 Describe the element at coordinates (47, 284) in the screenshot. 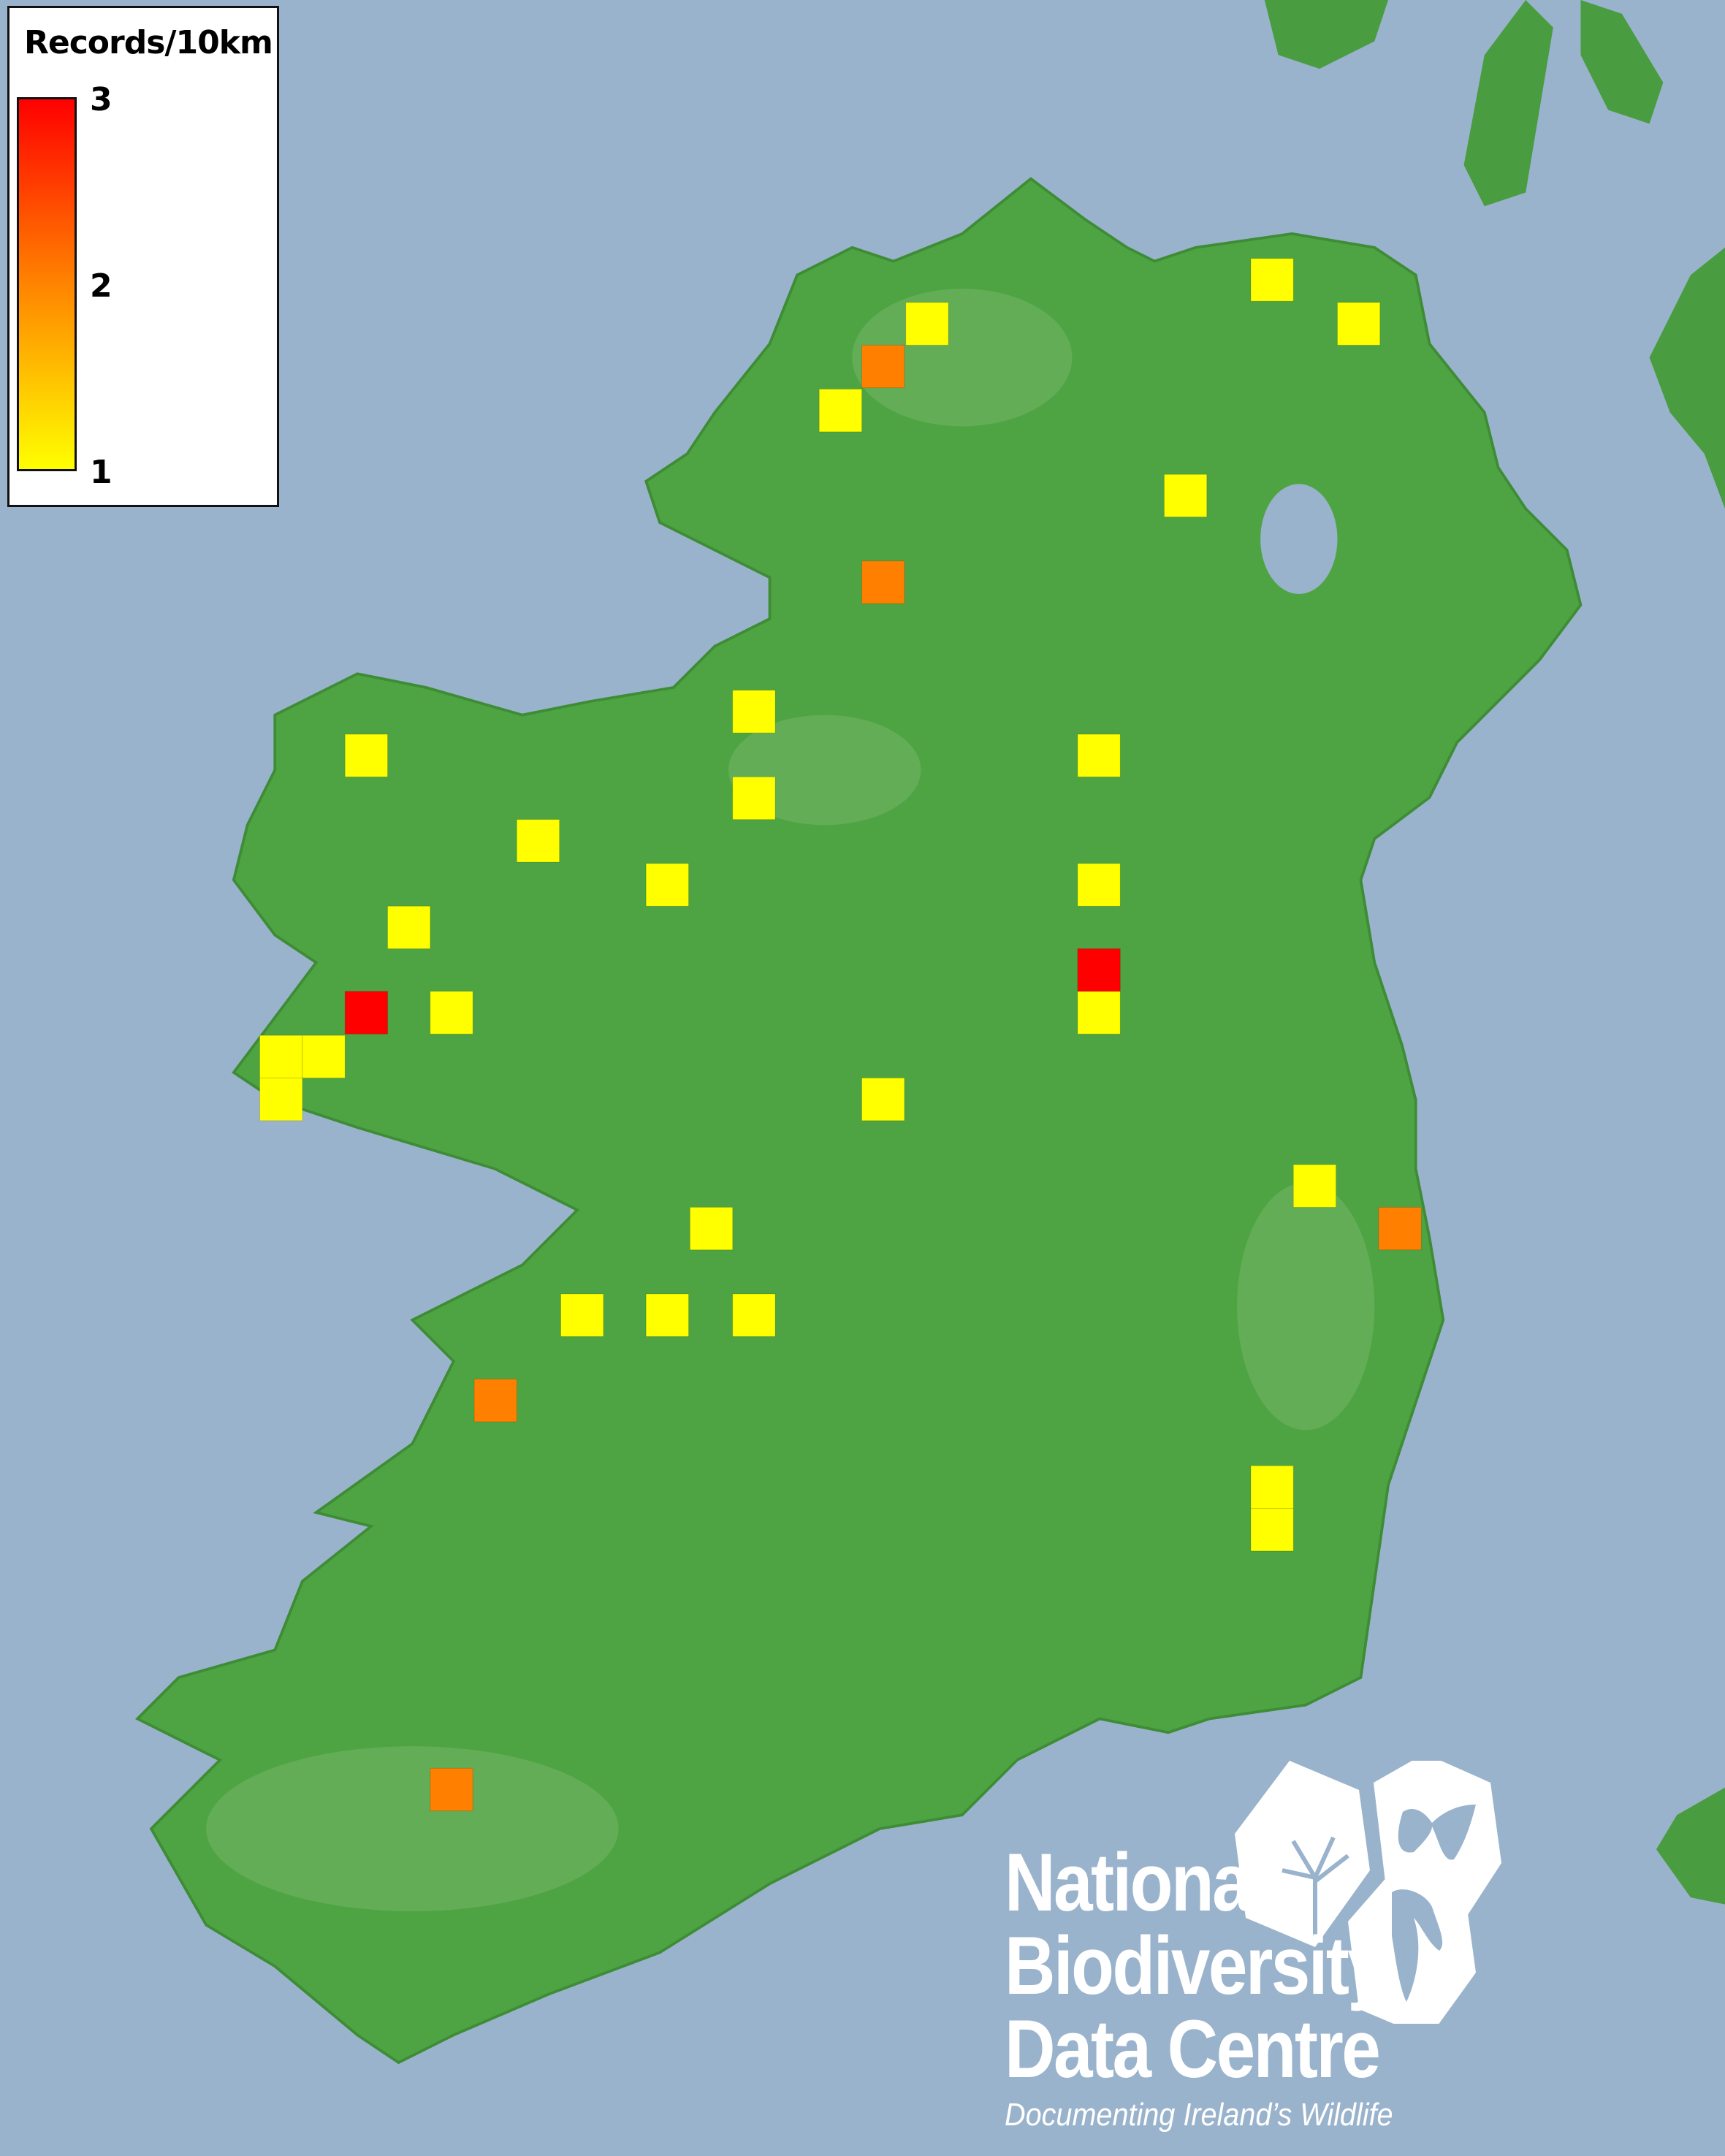

I see `legend-color-bar` at that location.